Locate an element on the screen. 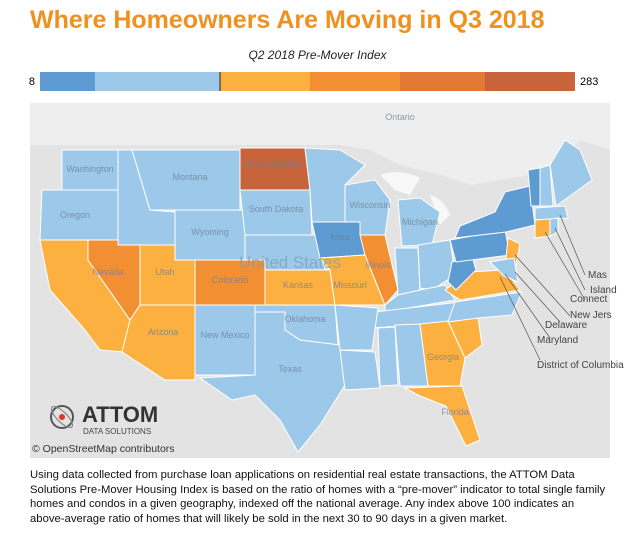  callout: Mas is located at coordinates (597, 275).